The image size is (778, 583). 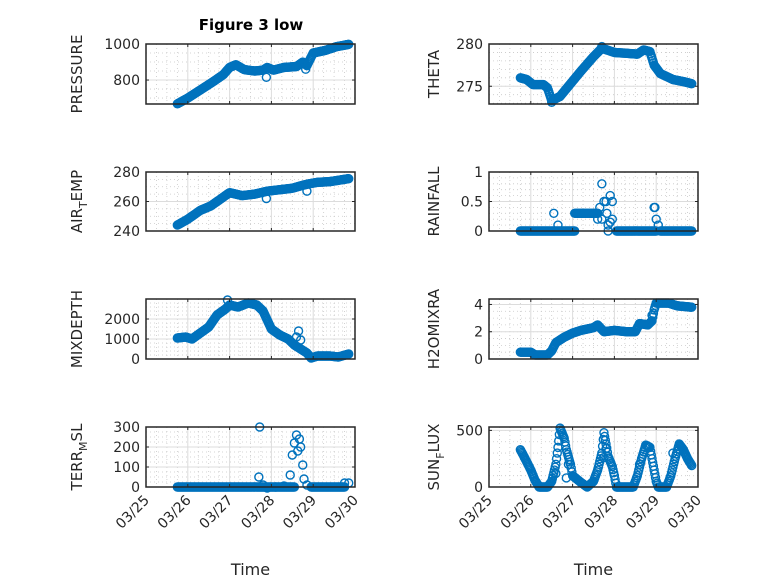 What do you see at coordinates (562, 202) in the screenshot?
I see `subplot-rainfall: 0 0.5 1 RAINFALL` at bounding box center [562, 202].